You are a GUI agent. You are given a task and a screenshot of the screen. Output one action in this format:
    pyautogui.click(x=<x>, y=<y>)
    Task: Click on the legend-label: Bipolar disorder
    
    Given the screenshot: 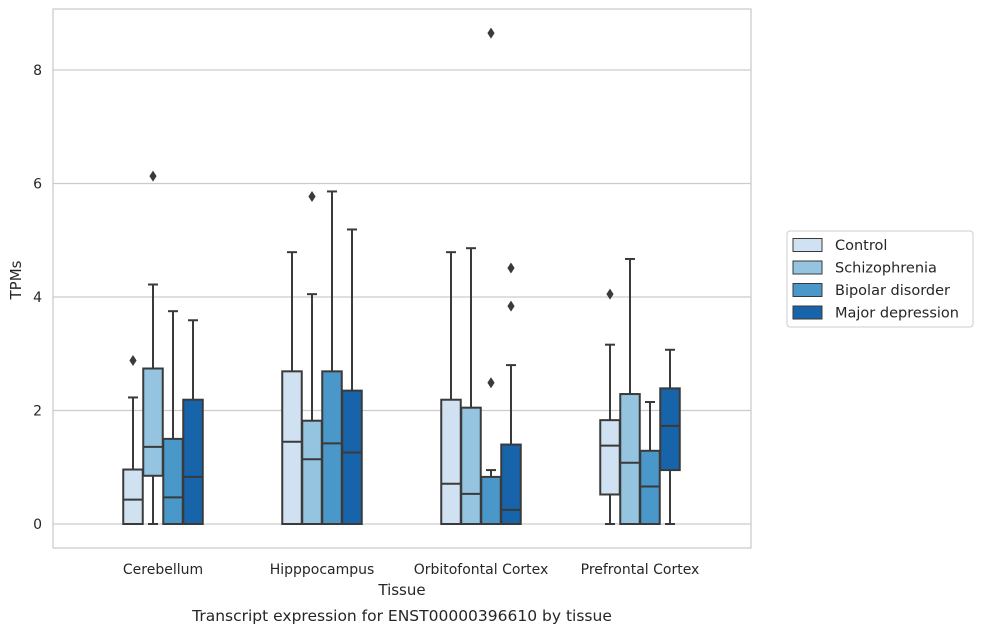 What is the action you would take?
    pyautogui.click(x=892, y=291)
    